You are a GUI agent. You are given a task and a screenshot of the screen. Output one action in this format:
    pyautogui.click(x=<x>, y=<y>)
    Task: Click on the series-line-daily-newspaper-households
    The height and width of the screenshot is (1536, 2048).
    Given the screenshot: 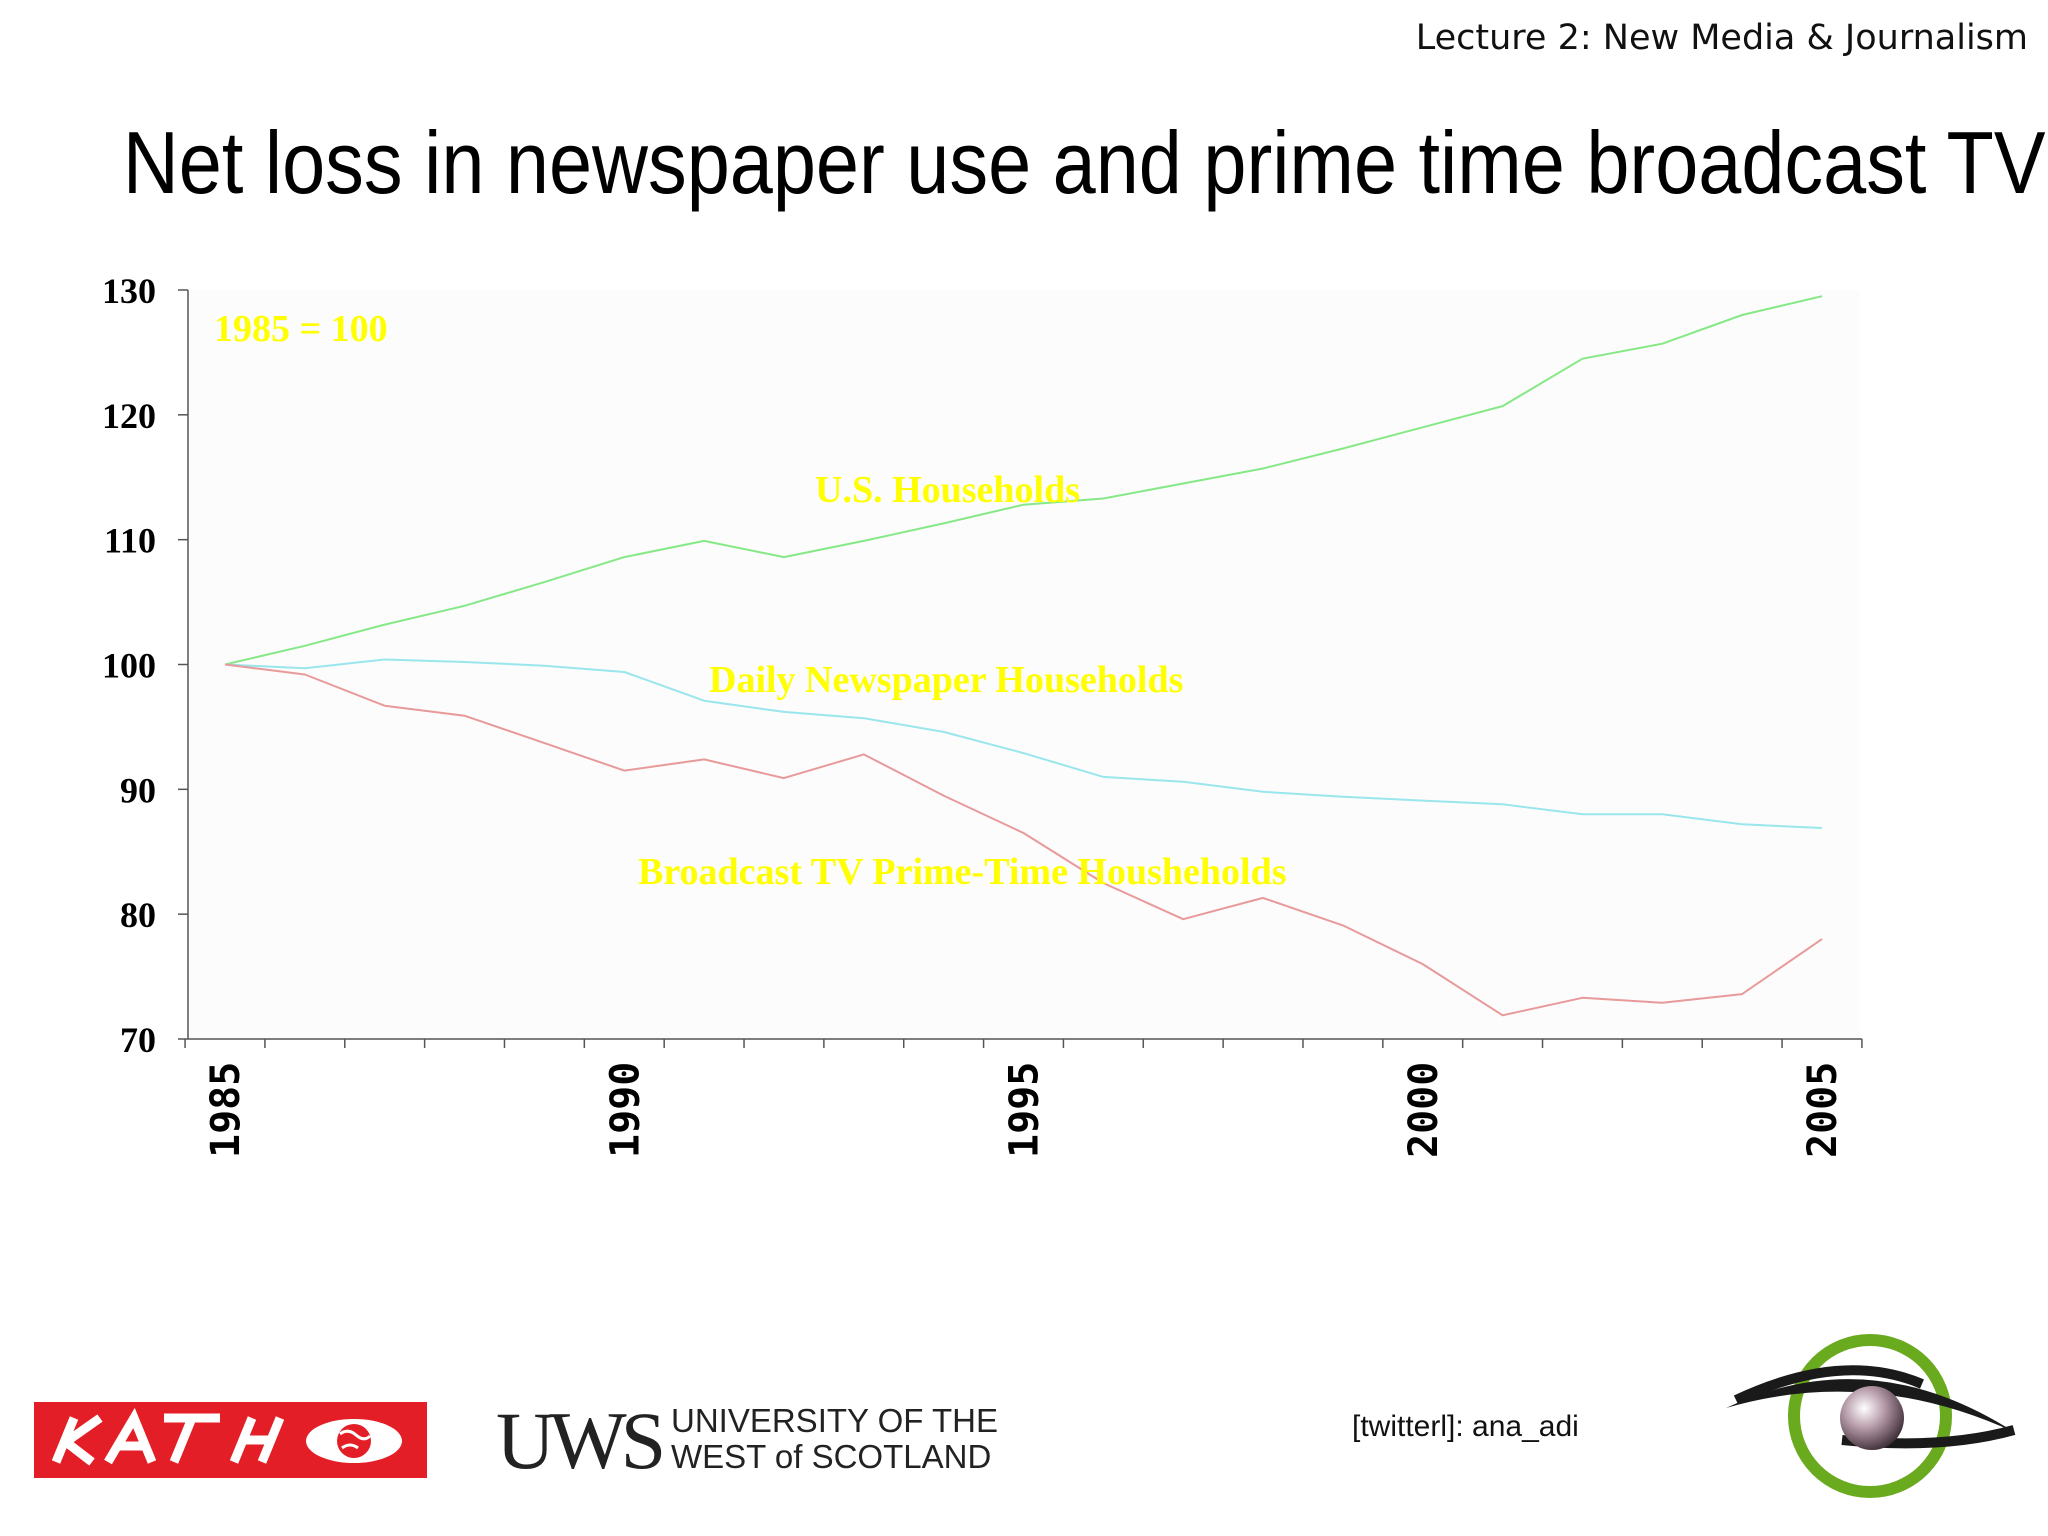 What is the action you would take?
    pyautogui.click(x=1023, y=743)
    